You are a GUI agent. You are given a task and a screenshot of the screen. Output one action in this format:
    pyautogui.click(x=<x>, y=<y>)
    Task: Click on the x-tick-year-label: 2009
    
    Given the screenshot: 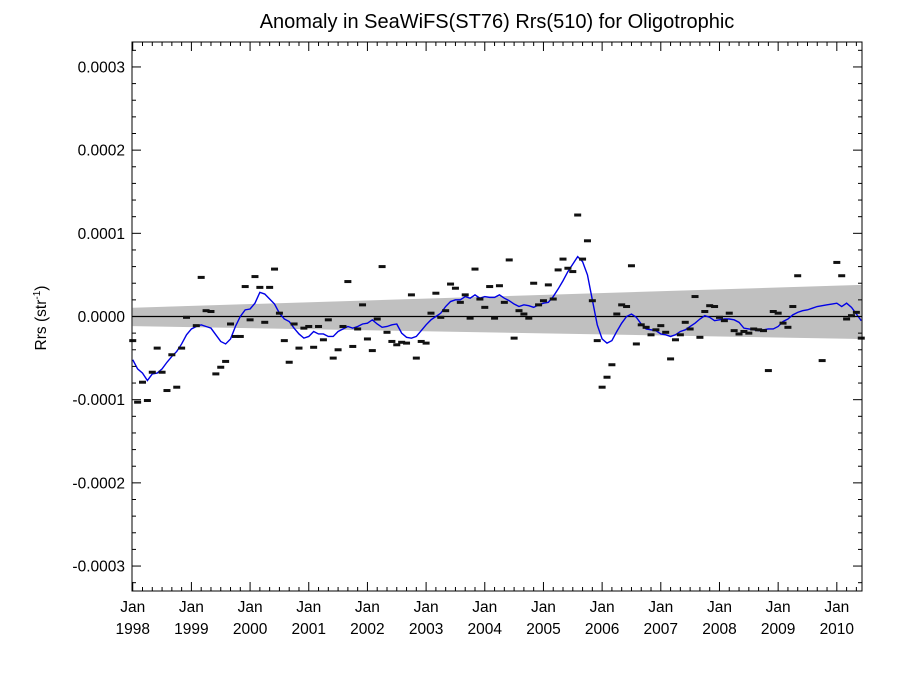 What is the action you would take?
    pyautogui.click(x=778, y=629)
    